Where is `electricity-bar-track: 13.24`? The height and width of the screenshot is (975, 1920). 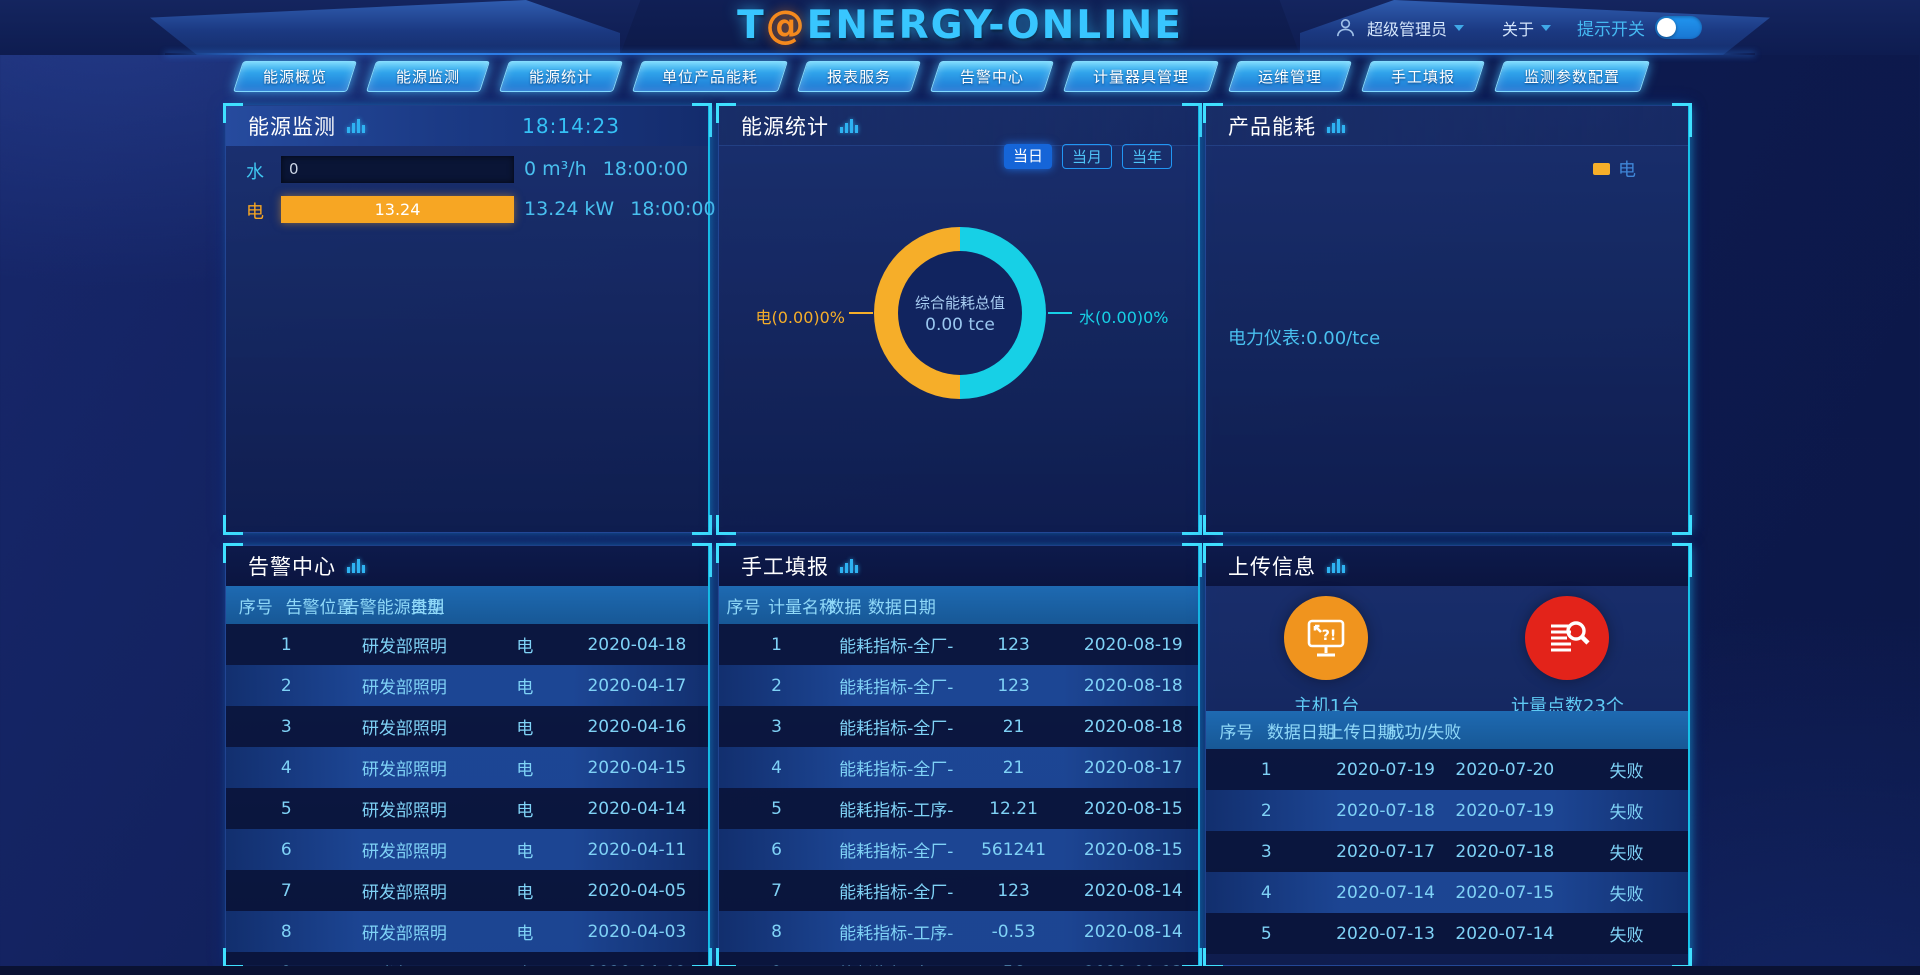 electricity-bar-track: 13.24 is located at coordinates (397, 209).